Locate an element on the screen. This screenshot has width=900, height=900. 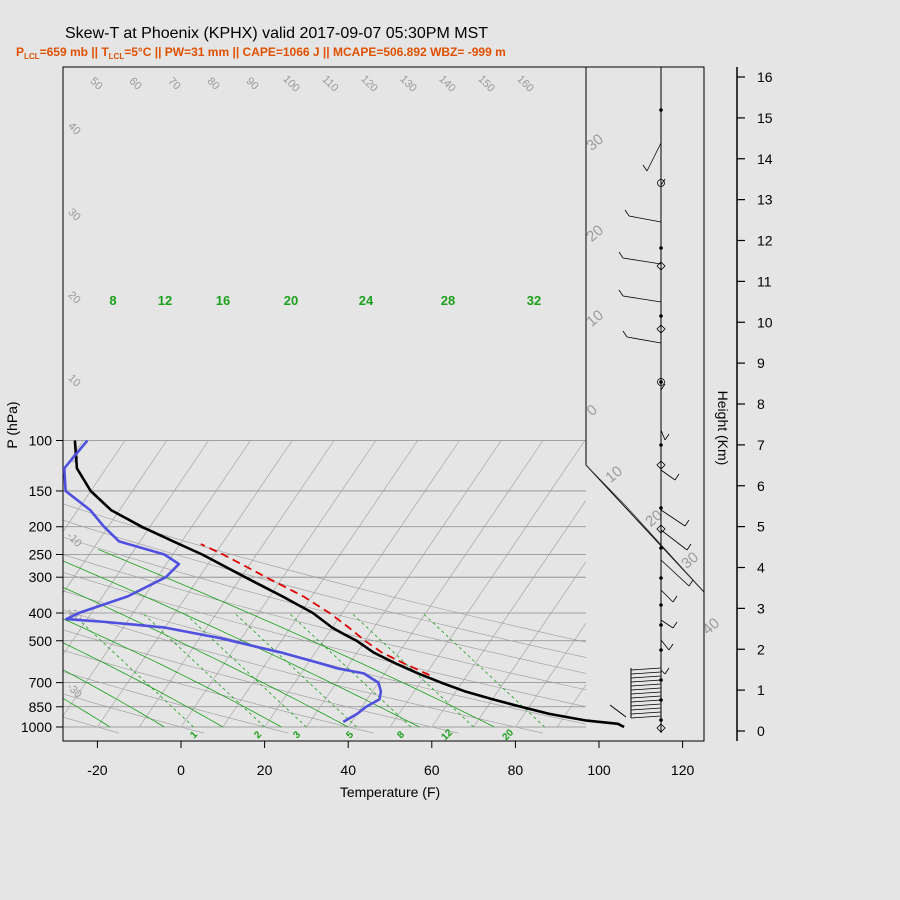
y-tick-label: 1000 is located at coordinates (36, 727).